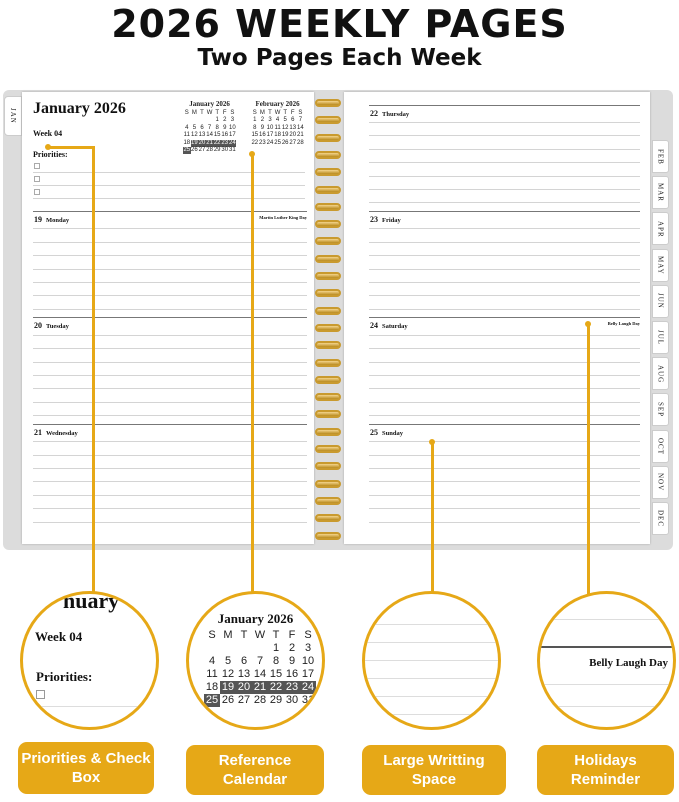  I want to click on zoom-day: 27, so click(244, 700).